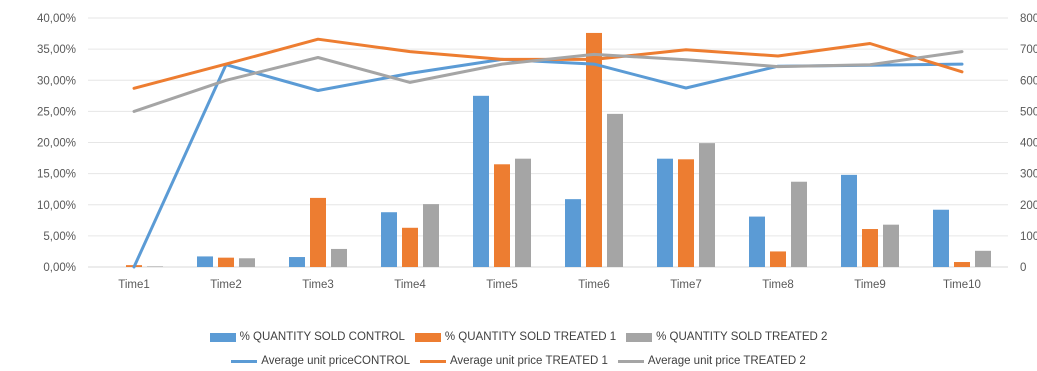  Describe the element at coordinates (870, 285) in the screenshot. I see `x-tick-label: Time9` at that location.